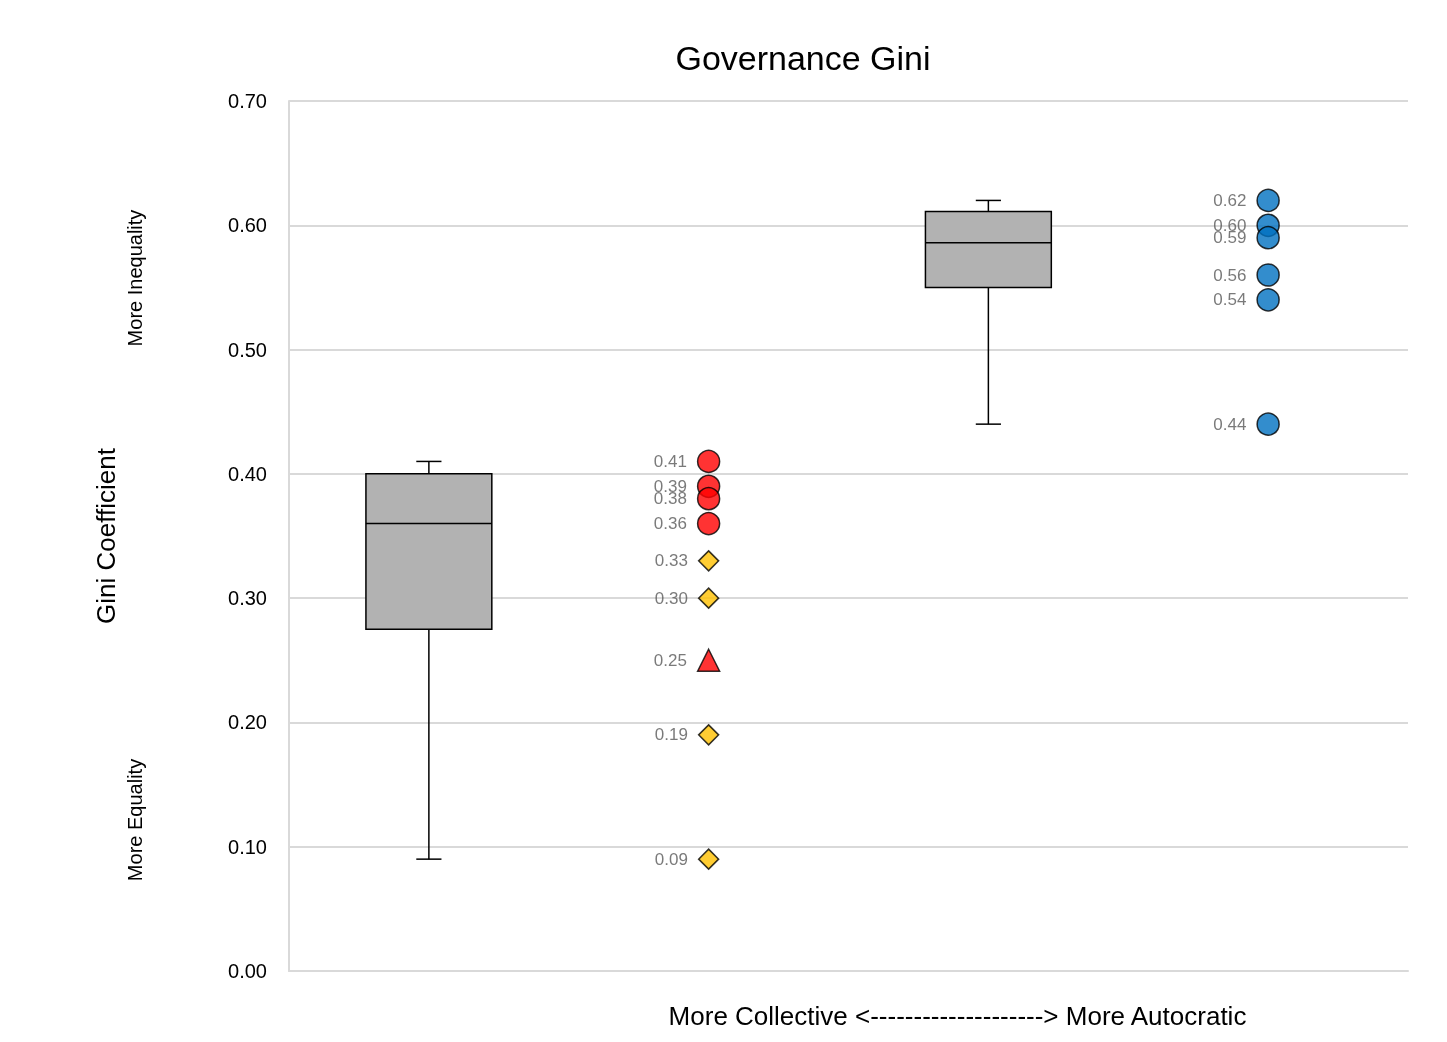  Describe the element at coordinates (803, 58) in the screenshot. I see `chart-title: Governance Gini` at that location.